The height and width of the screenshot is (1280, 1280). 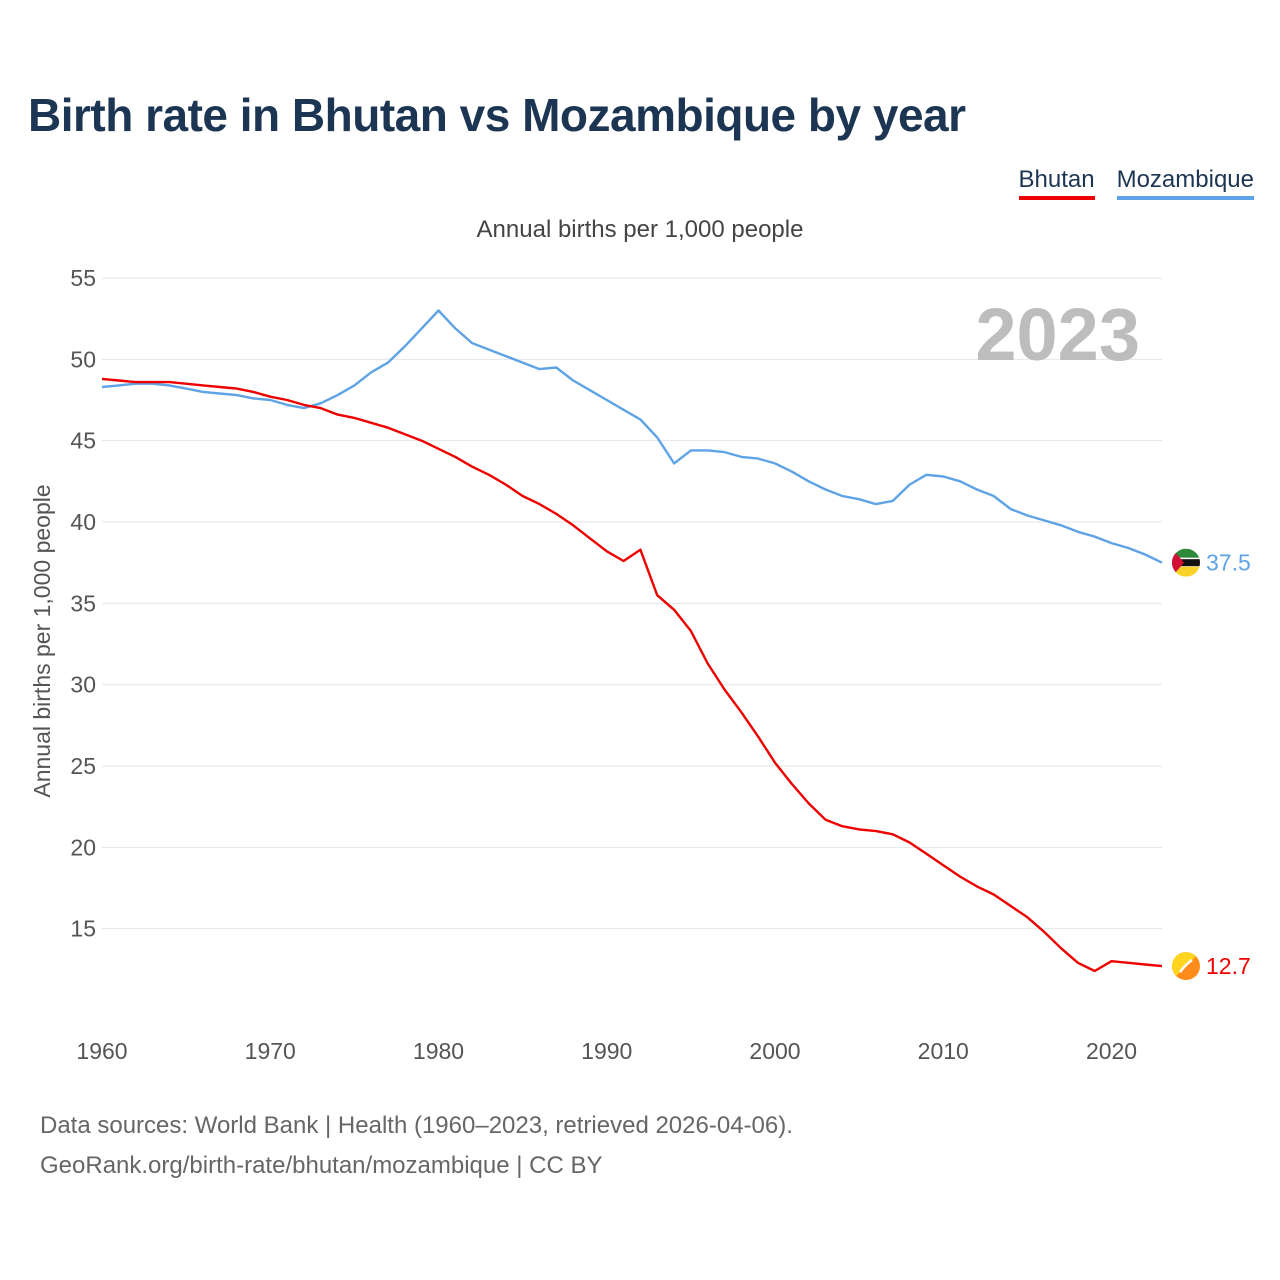 What do you see at coordinates (83, 685) in the screenshot?
I see `y-tick-label: 30` at bounding box center [83, 685].